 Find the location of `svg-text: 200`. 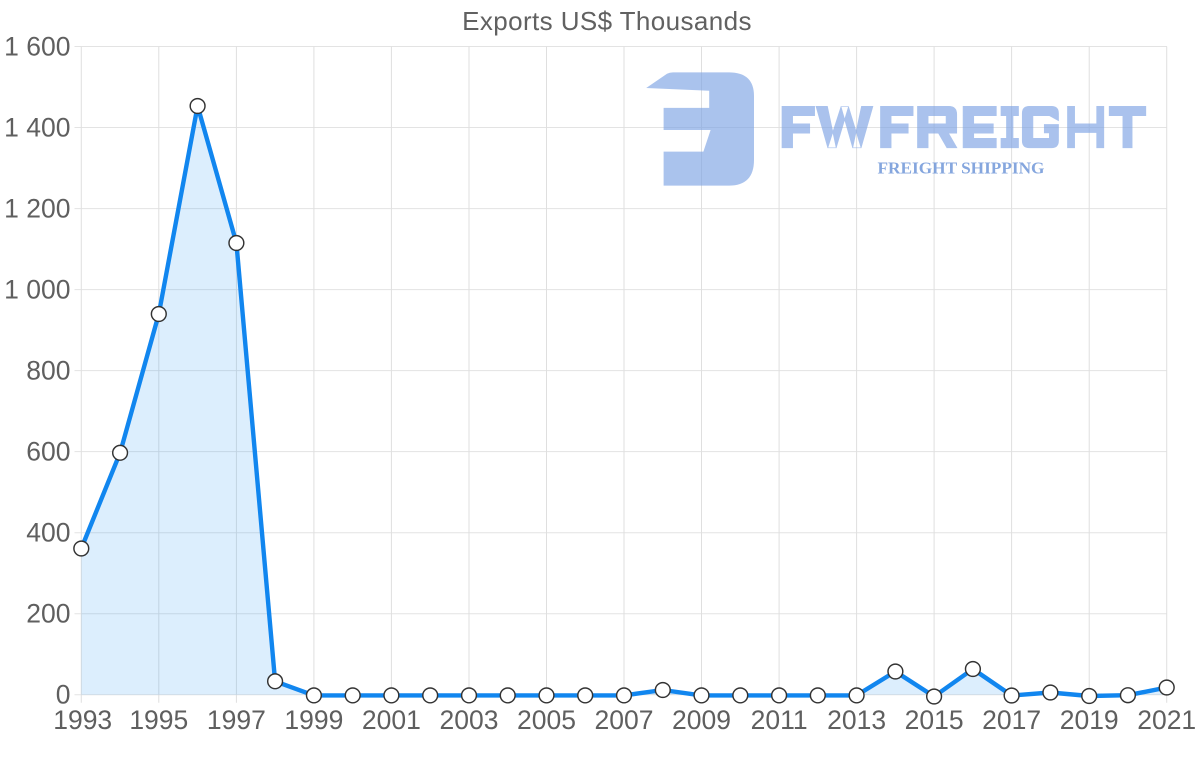

svg-text: 200 is located at coordinates (48, 614).